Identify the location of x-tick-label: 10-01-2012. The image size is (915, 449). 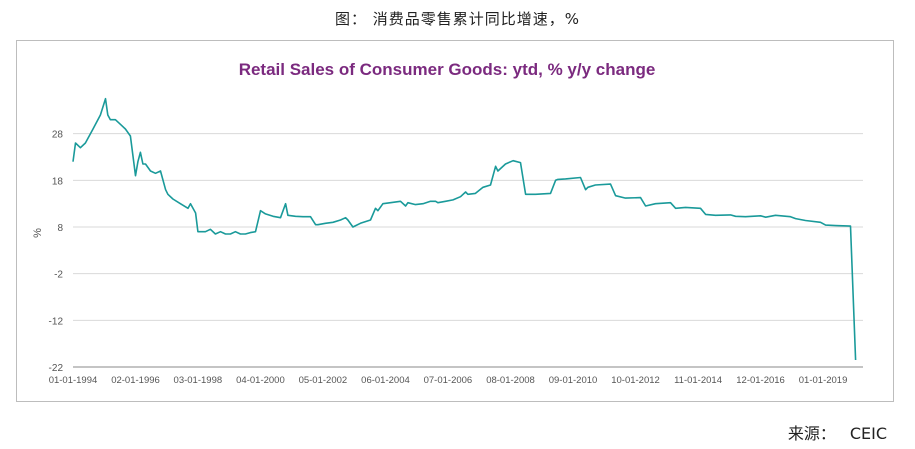
(635, 380).